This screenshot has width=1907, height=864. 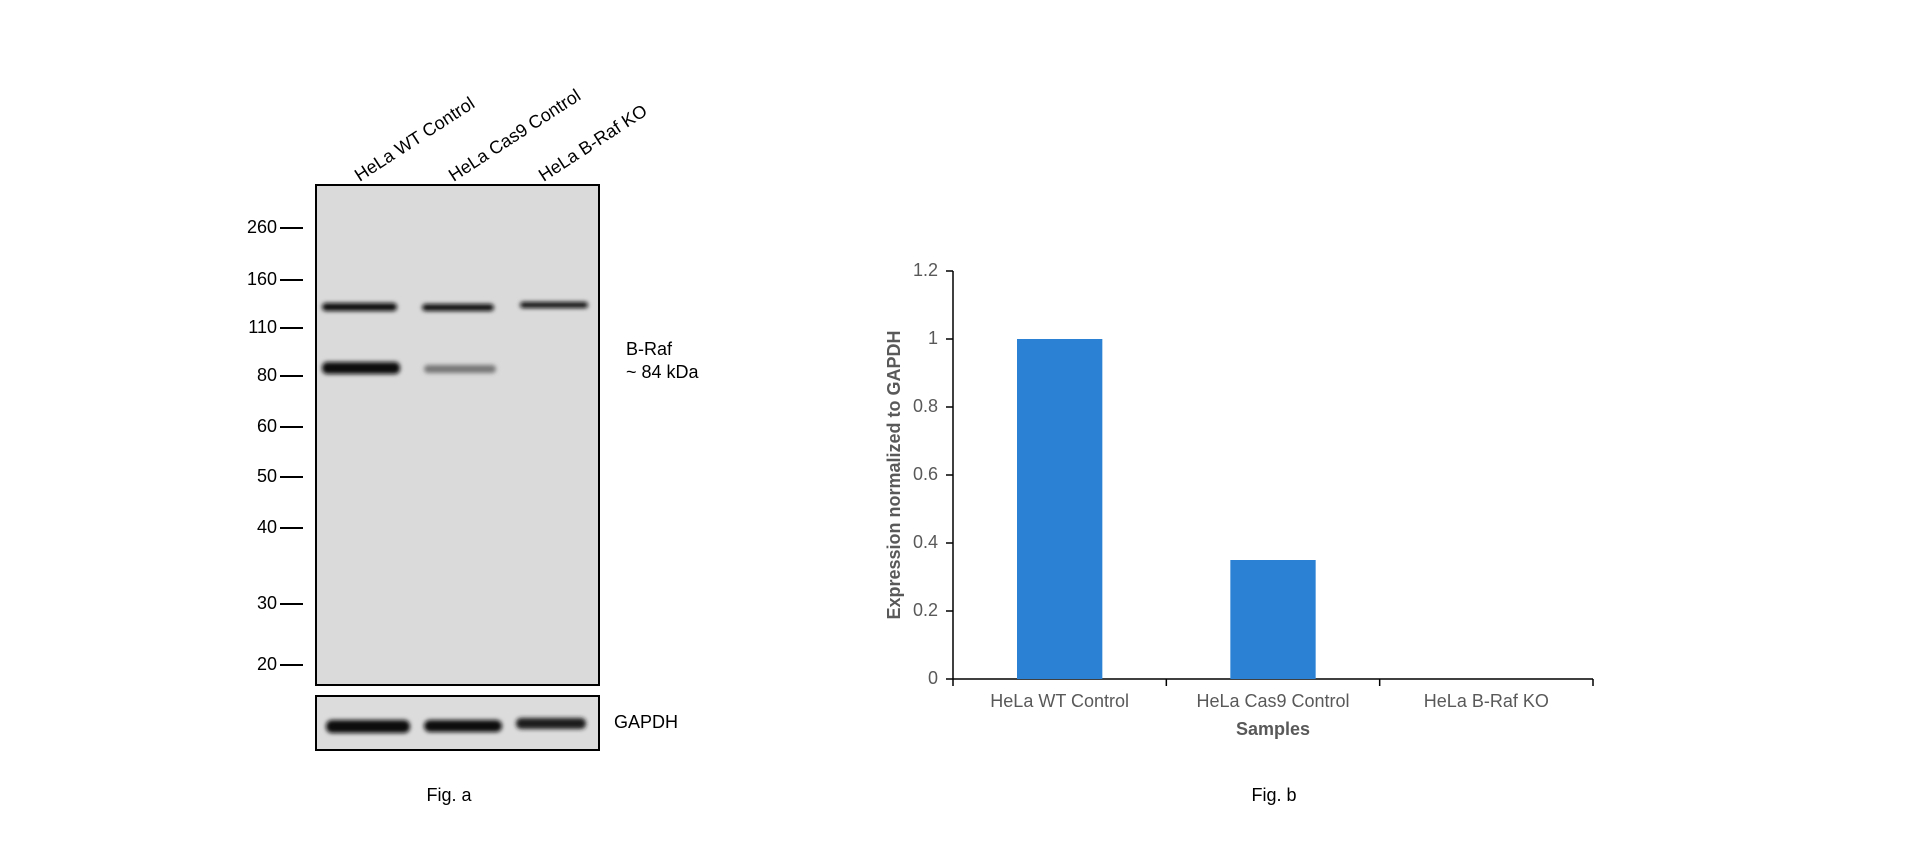 I want to click on x-tick-label: HeLa Cas9 Control, so click(x=1272, y=701).